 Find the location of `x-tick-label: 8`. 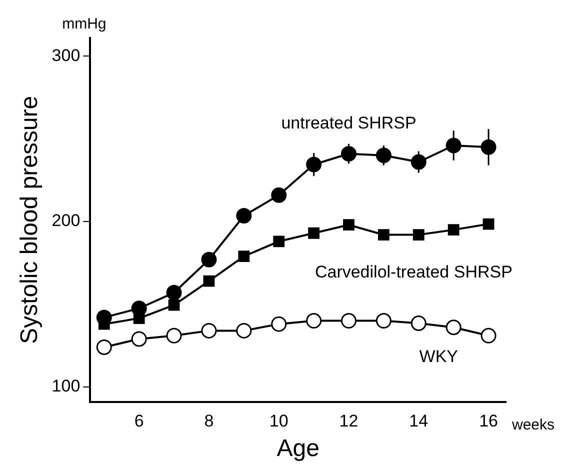

x-tick-label: 8 is located at coordinates (209, 421).